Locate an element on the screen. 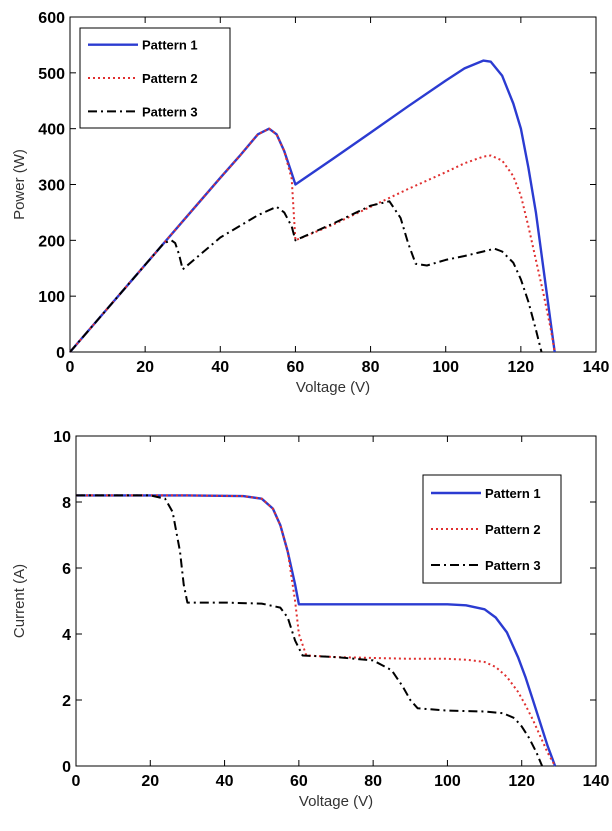  y-tick-label: 10 is located at coordinates (62, 437).